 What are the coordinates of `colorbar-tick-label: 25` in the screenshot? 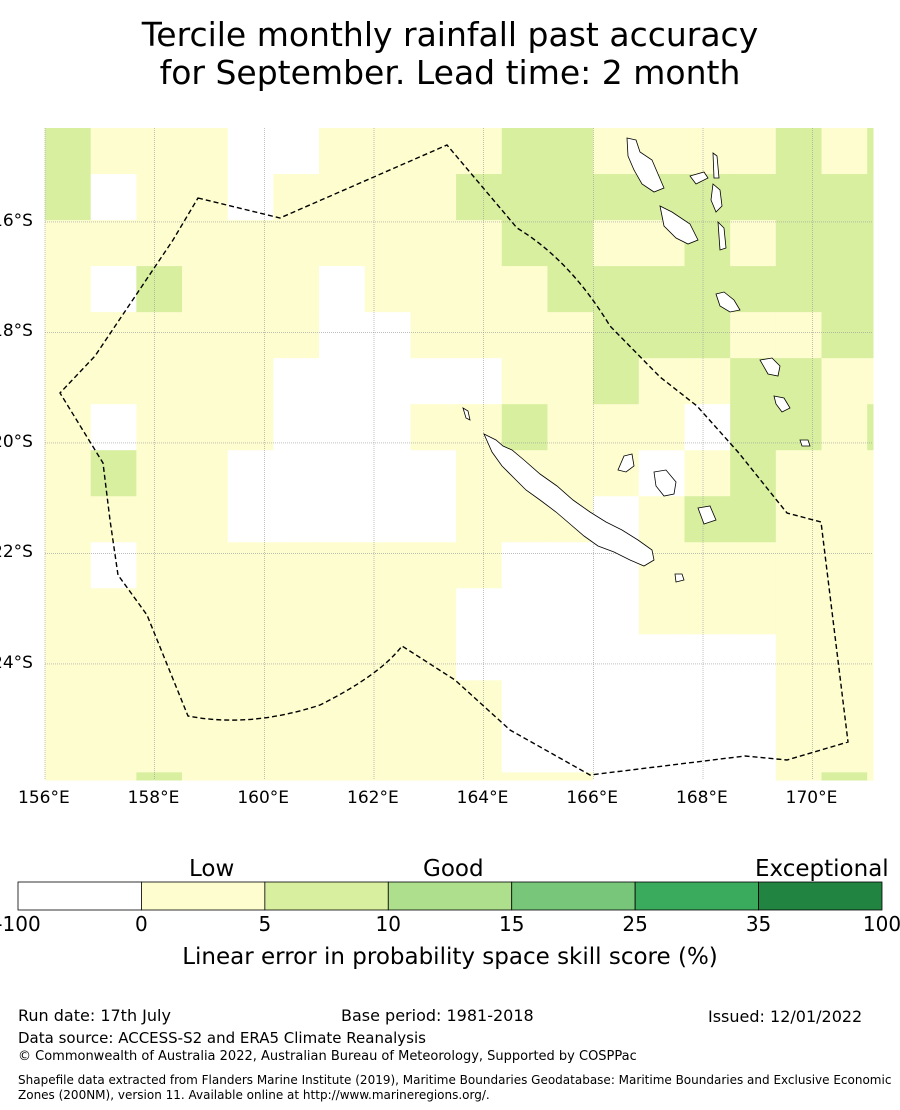 It's located at (635, 924).